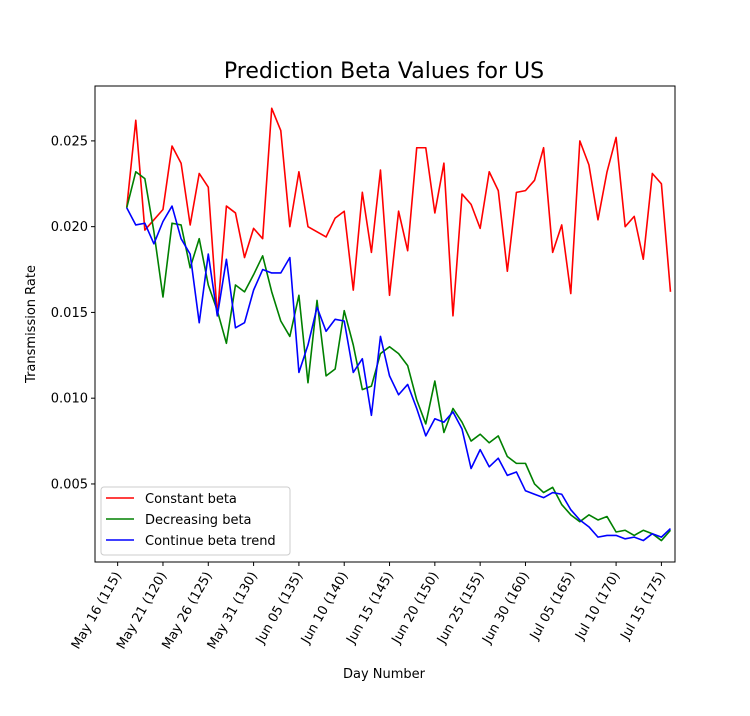 The height and width of the screenshot is (716, 750). I want to click on legend-label-decreasing-beta: Decreasing beta, so click(198, 520).